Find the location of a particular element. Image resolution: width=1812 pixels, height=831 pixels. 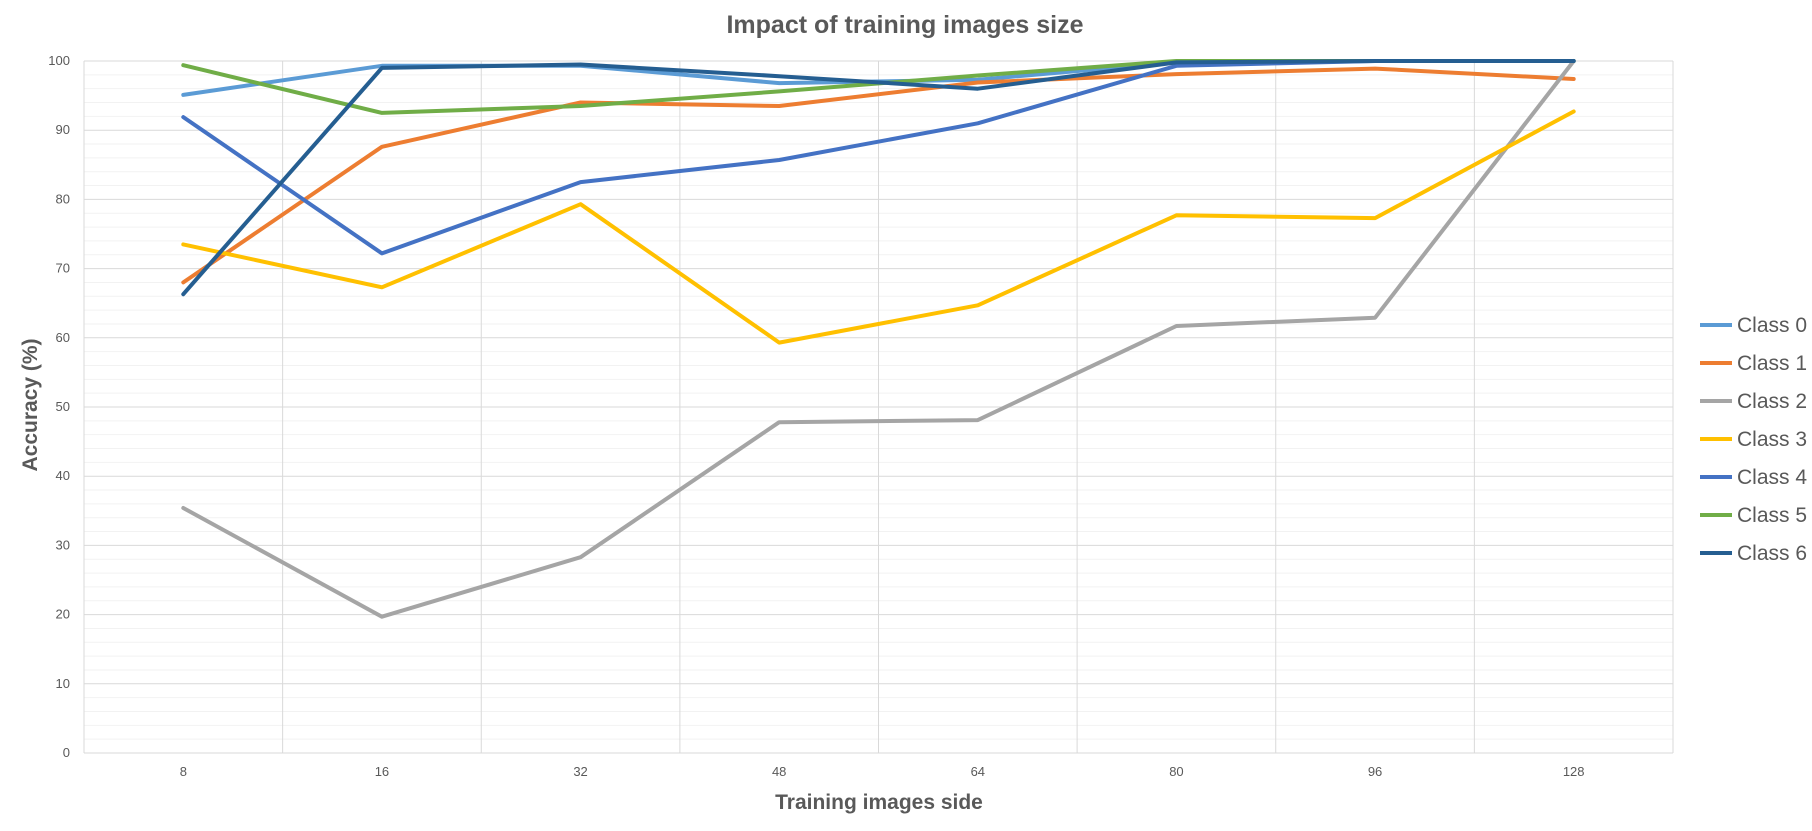

legend-item: Class 5 is located at coordinates (1753, 515).